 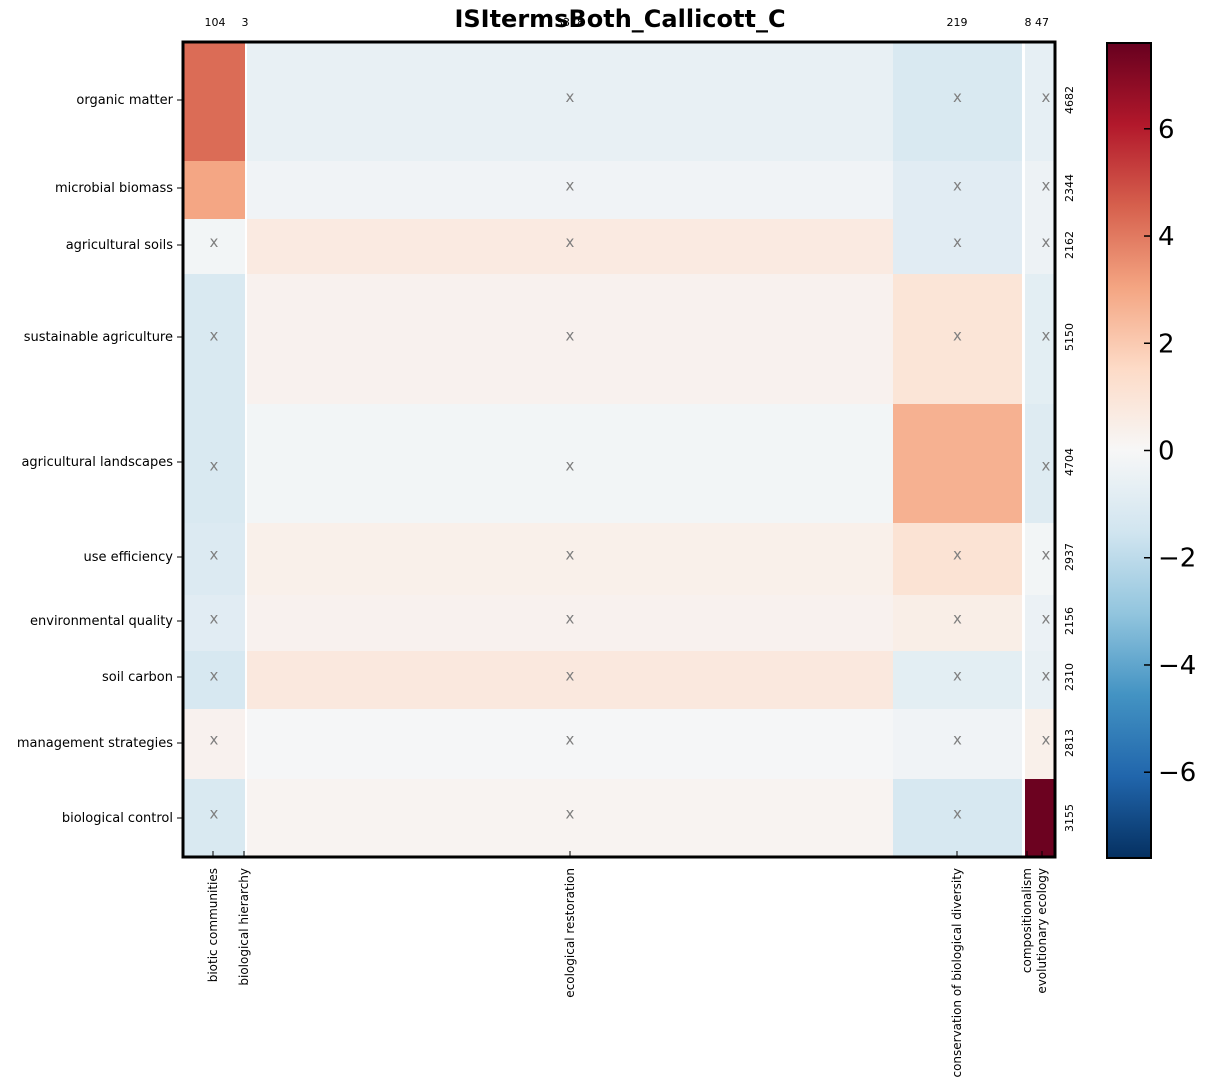 What do you see at coordinates (1042, 931) in the screenshot?
I see `column-label: evolutionary ecology` at bounding box center [1042, 931].